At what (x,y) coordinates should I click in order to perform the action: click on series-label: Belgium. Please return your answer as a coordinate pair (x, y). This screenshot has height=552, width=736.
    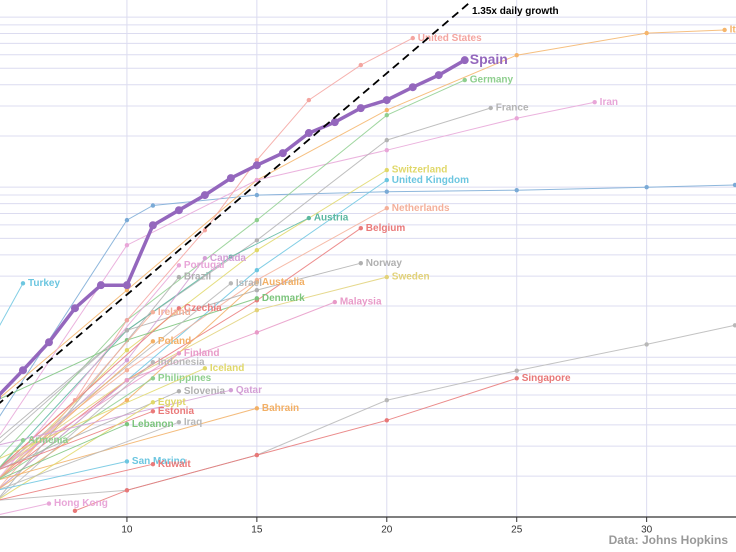
    Looking at the image, I should click on (386, 228).